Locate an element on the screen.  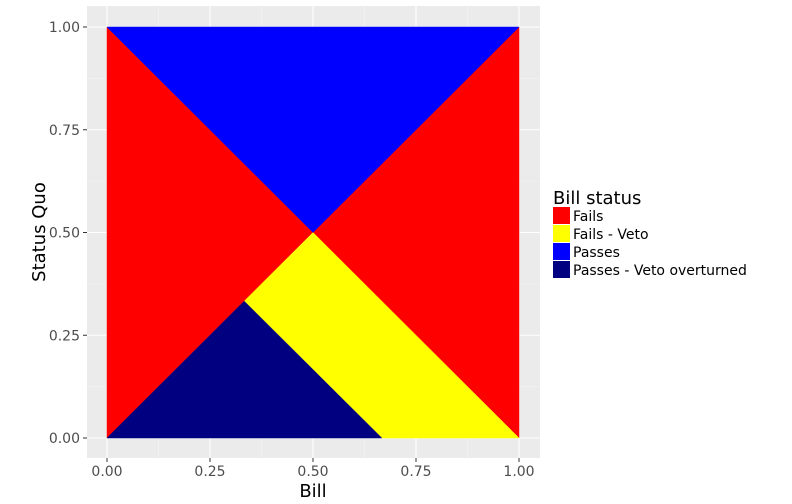
x-tick-label: 0.75 is located at coordinates (415, 472).